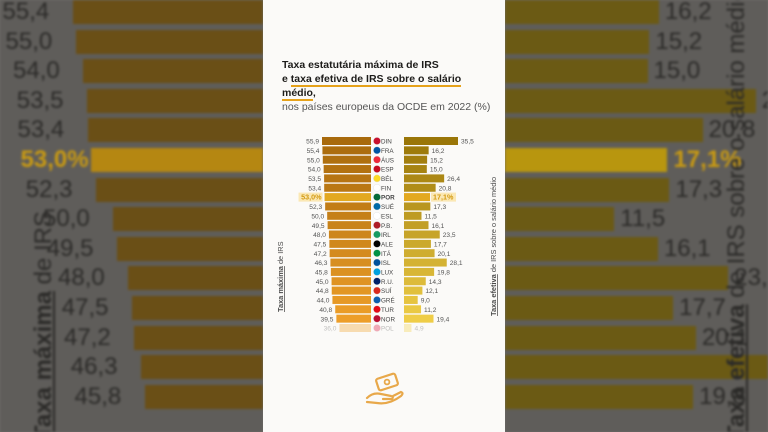 Image resolution: width=768 pixels, height=432 pixels. Describe the element at coordinates (386, 263) in the screenshot. I see `country-label: ISL` at that location.